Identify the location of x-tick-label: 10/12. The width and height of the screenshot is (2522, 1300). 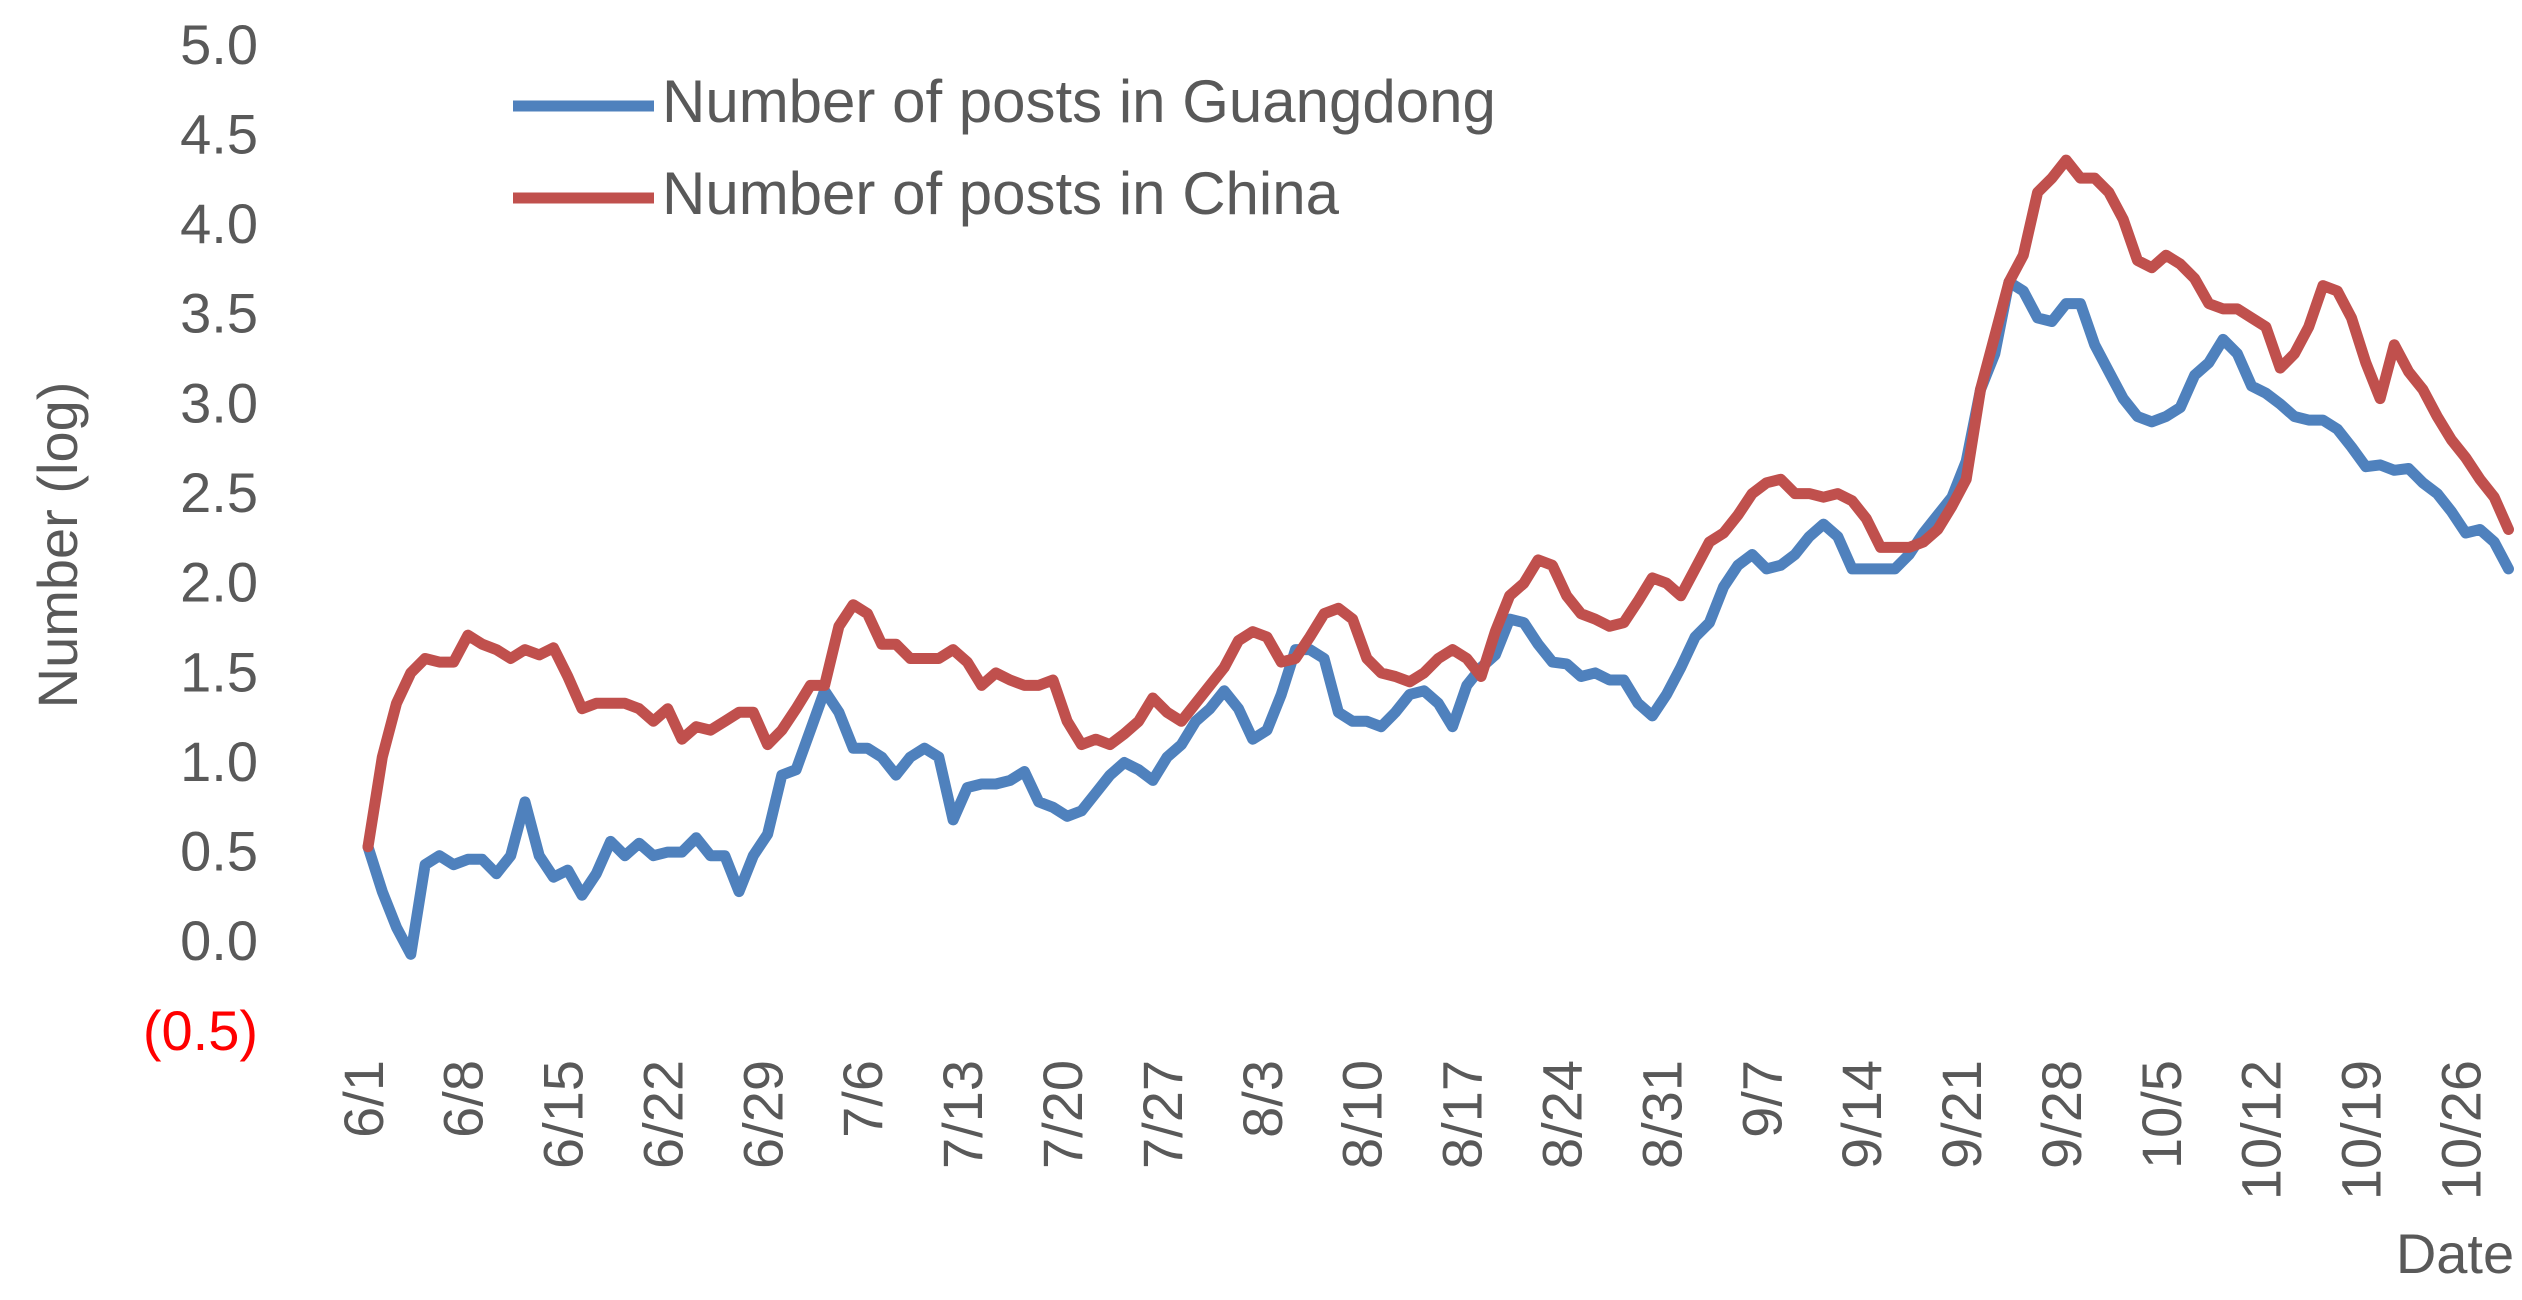
(2261, 1130).